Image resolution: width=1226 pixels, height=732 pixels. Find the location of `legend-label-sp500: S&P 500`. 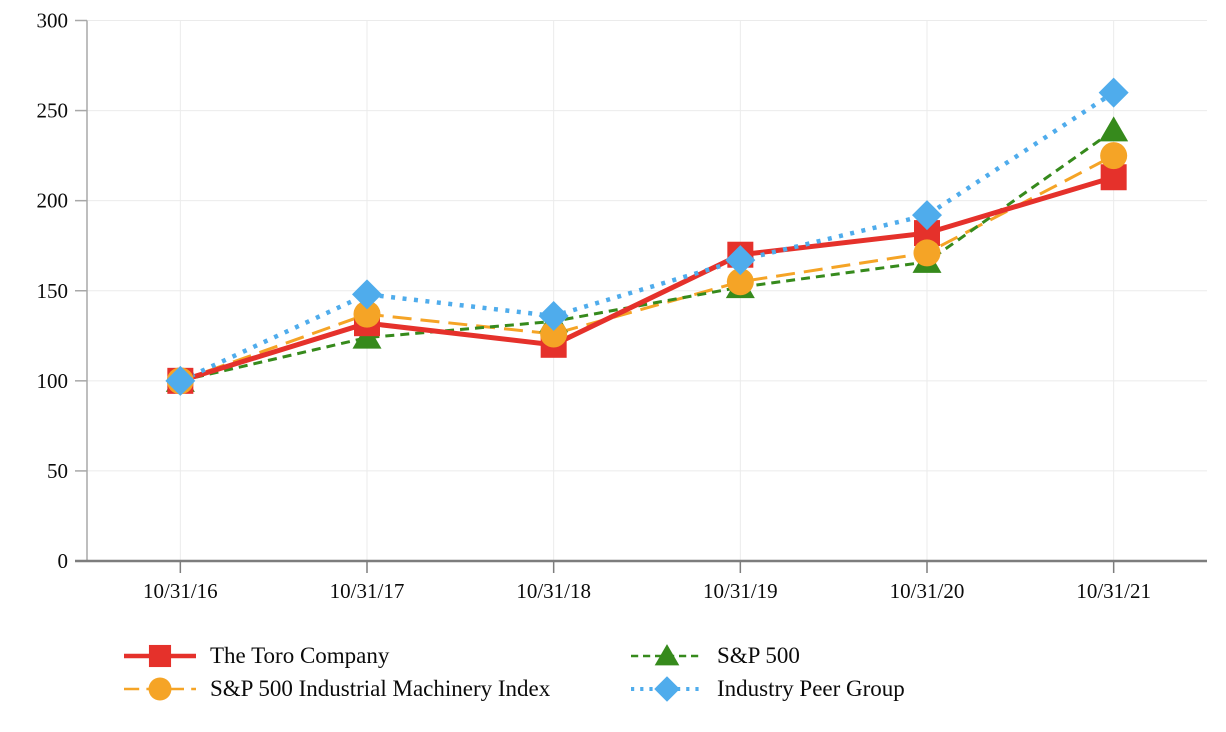

legend-label-sp500: S&P 500 is located at coordinates (758, 655).